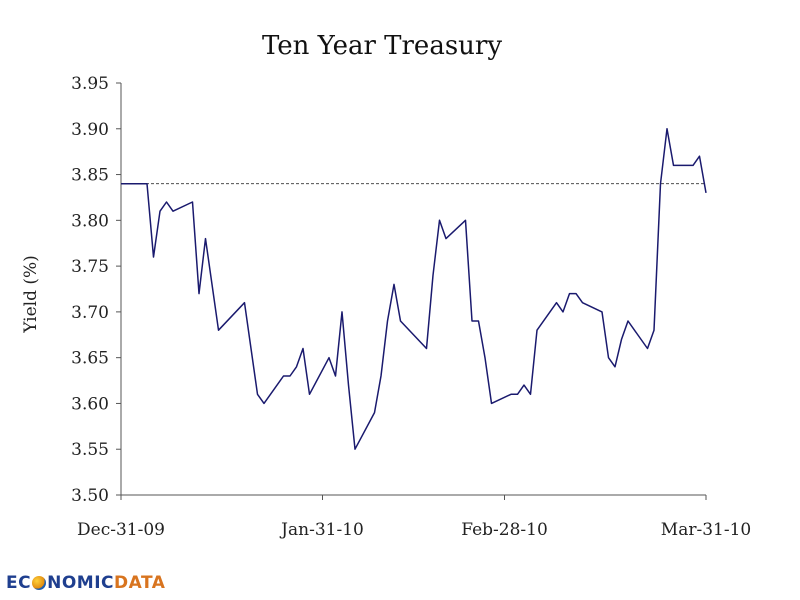 Image resolution: width=800 pixels, height=600 pixels. Describe the element at coordinates (31, 294) in the screenshot. I see `y-axis-title: Yield (%)` at that location.